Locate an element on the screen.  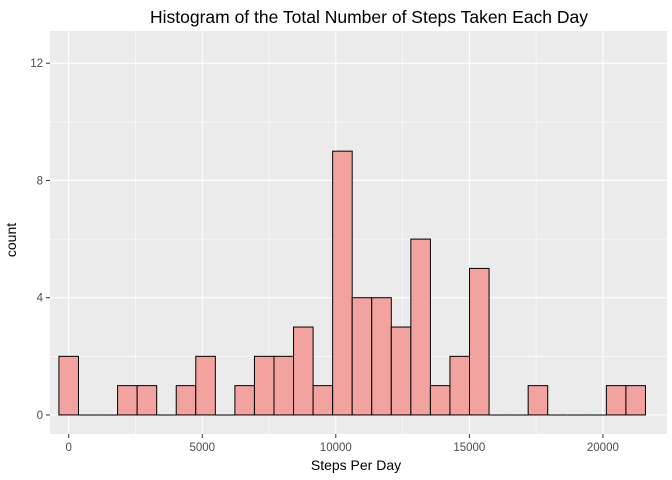
x-tick-label: 20000 is located at coordinates (603, 448).